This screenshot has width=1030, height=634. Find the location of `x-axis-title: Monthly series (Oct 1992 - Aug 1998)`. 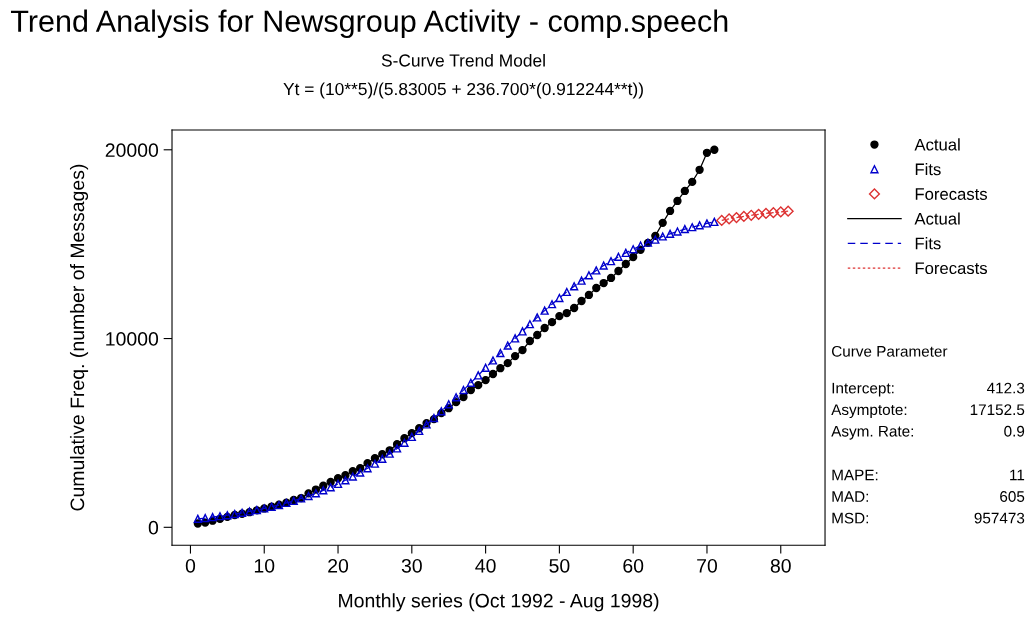

x-axis-title: Monthly series (Oct 1992 - Aug 1998) is located at coordinates (499, 602).